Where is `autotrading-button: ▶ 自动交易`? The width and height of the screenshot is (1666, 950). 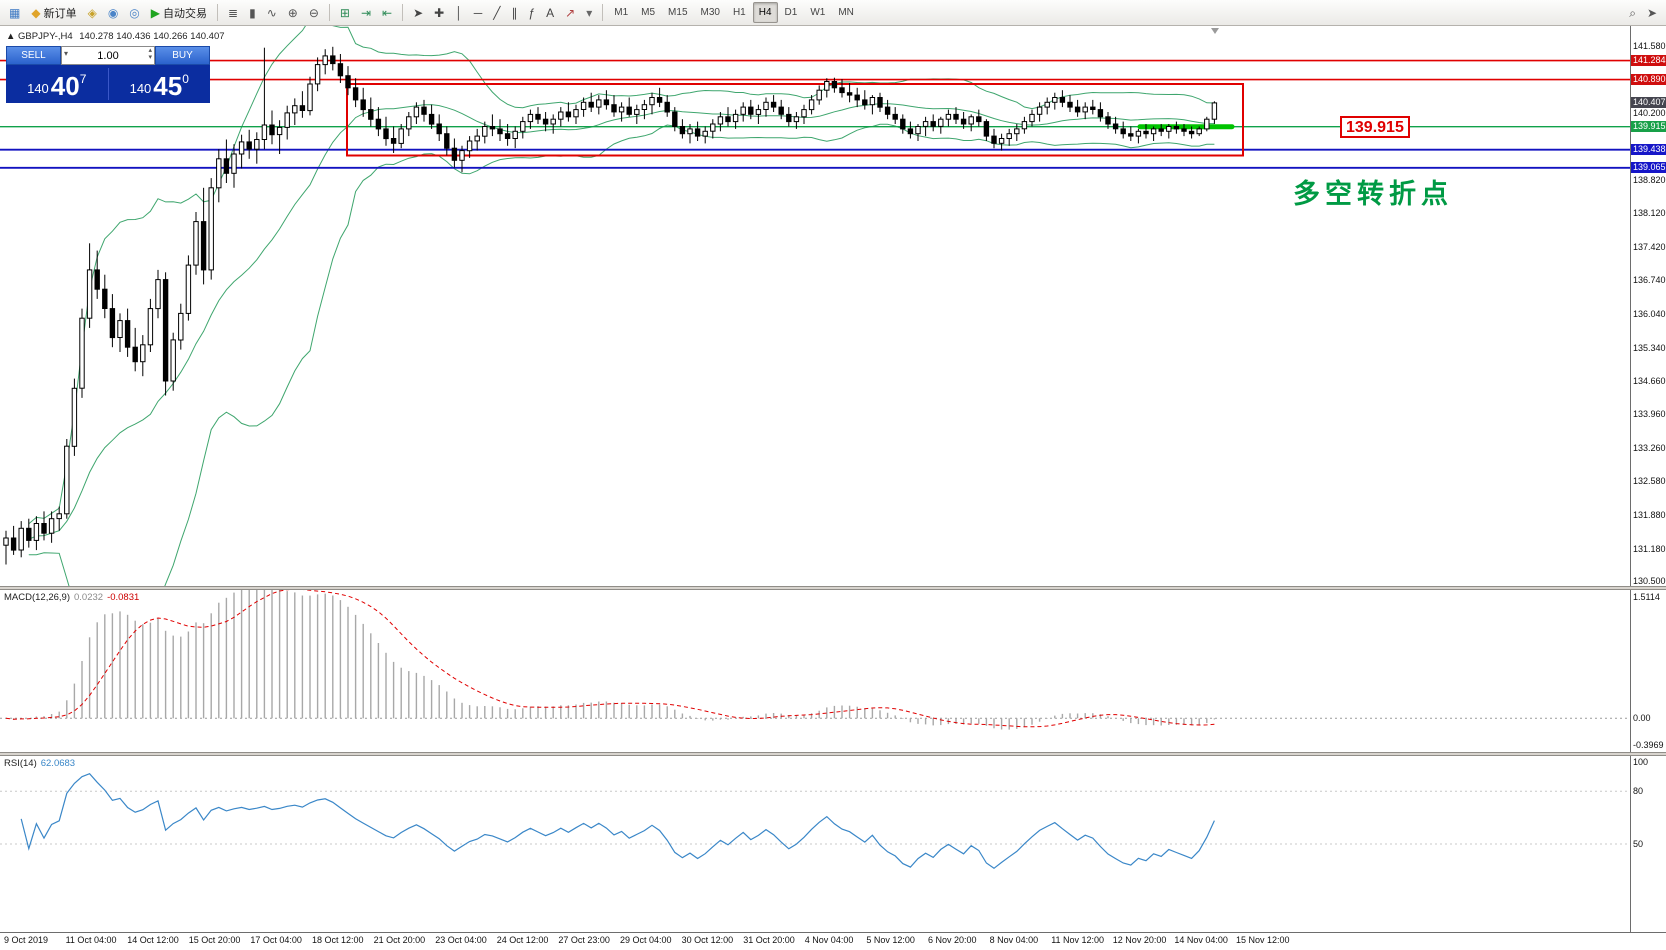
autotrading-button: ▶ 自动交易 is located at coordinates (179, 12).